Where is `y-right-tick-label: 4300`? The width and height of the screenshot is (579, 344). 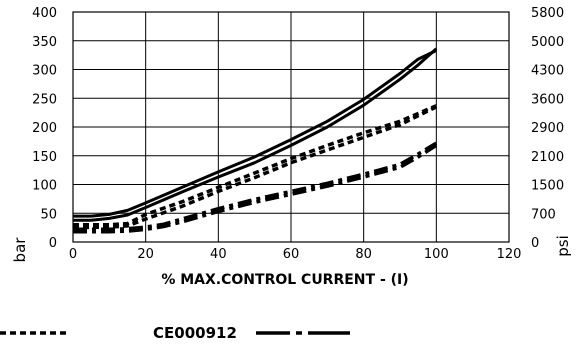
y-right-tick-label: 4300 is located at coordinates (547, 71).